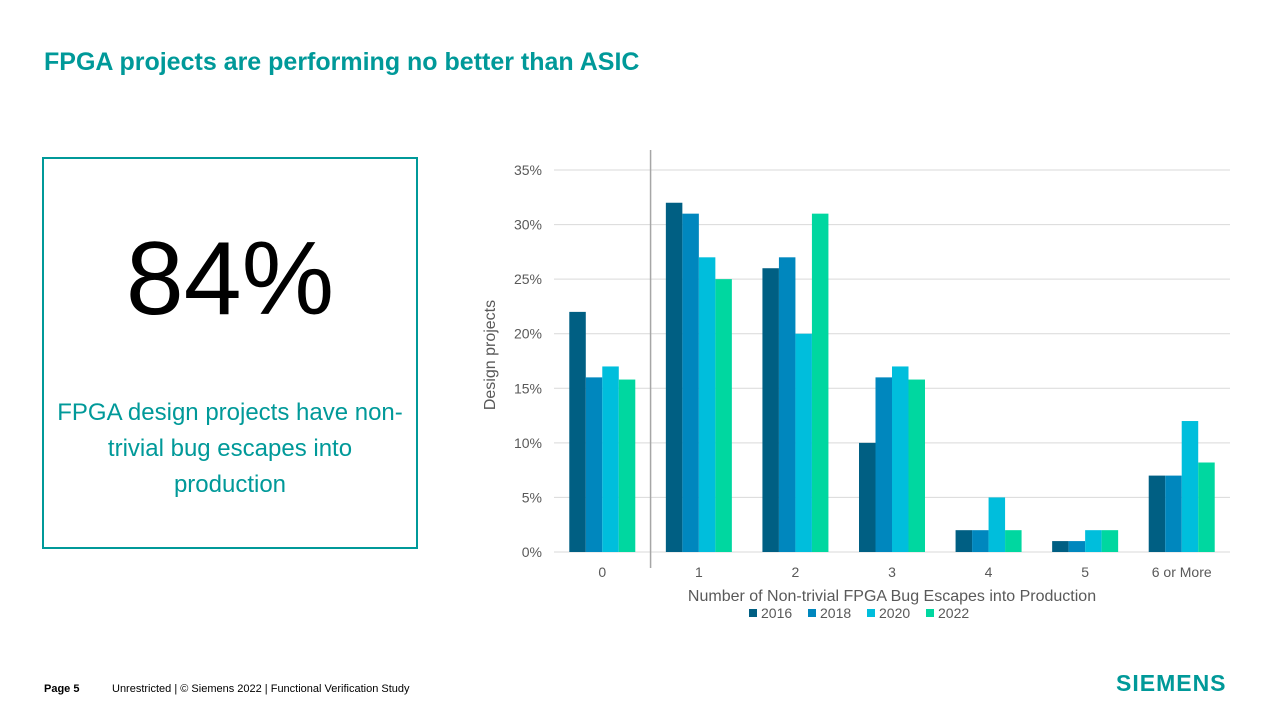 This screenshot has width=1280, height=720. What do you see at coordinates (528, 279) in the screenshot?
I see `y-tick-label: 25%` at bounding box center [528, 279].